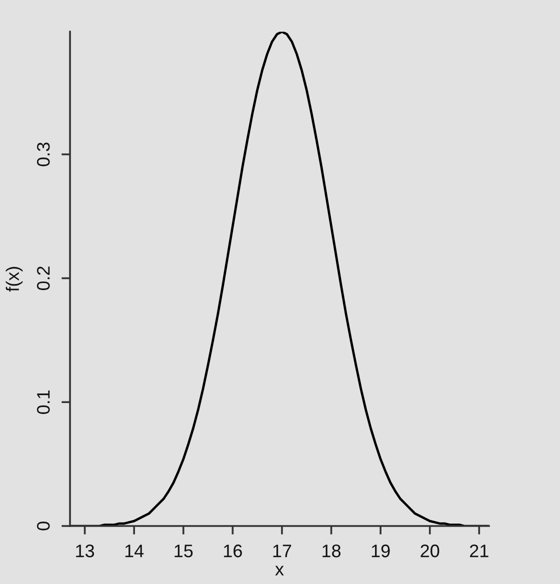 This screenshot has height=584, width=560. What do you see at coordinates (282, 551) in the screenshot?
I see `x-tick-label: 17` at bounding box center [282, 551].